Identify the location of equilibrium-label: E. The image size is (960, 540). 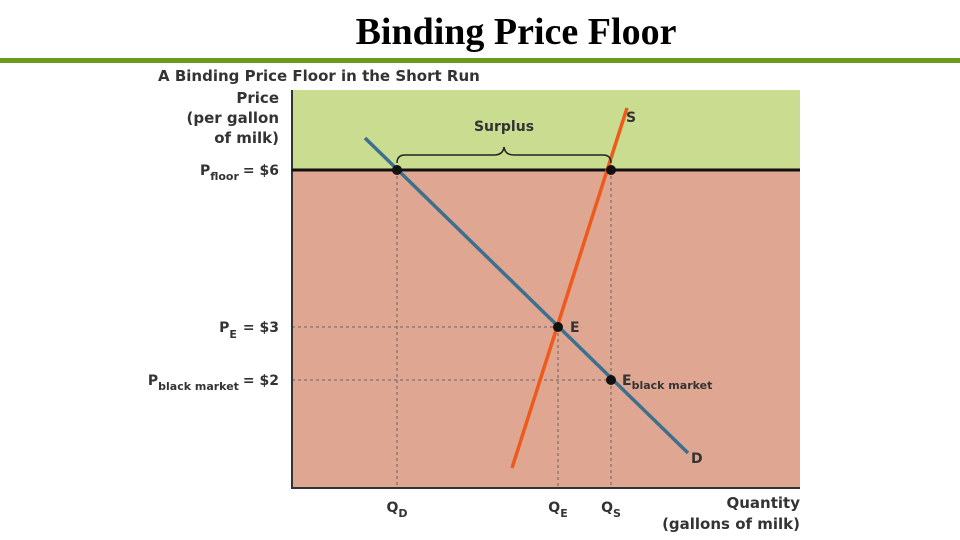
(575, 328).